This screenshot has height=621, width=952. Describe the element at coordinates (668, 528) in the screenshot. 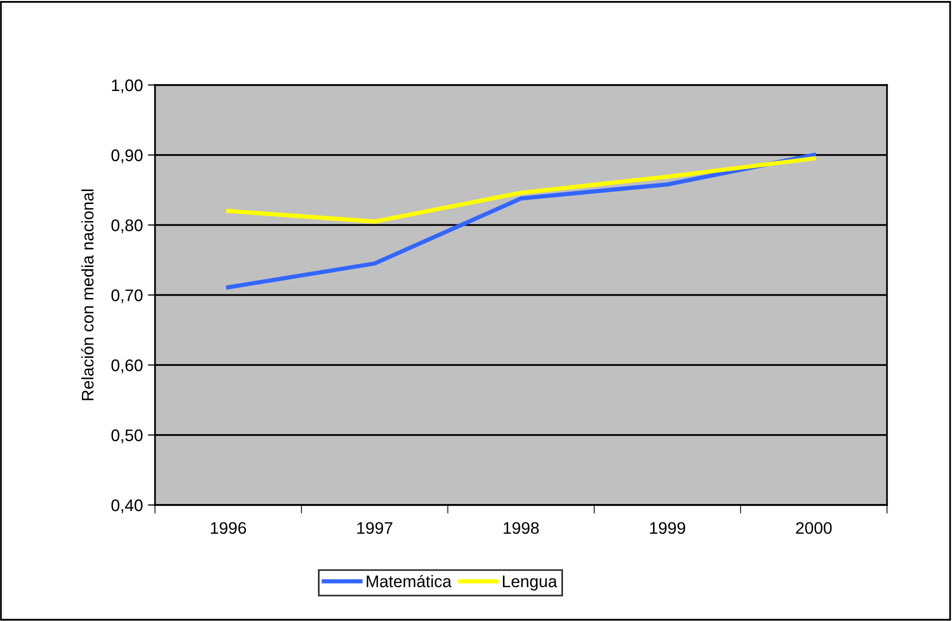

I see `x-tick-label: 1999` at that location.